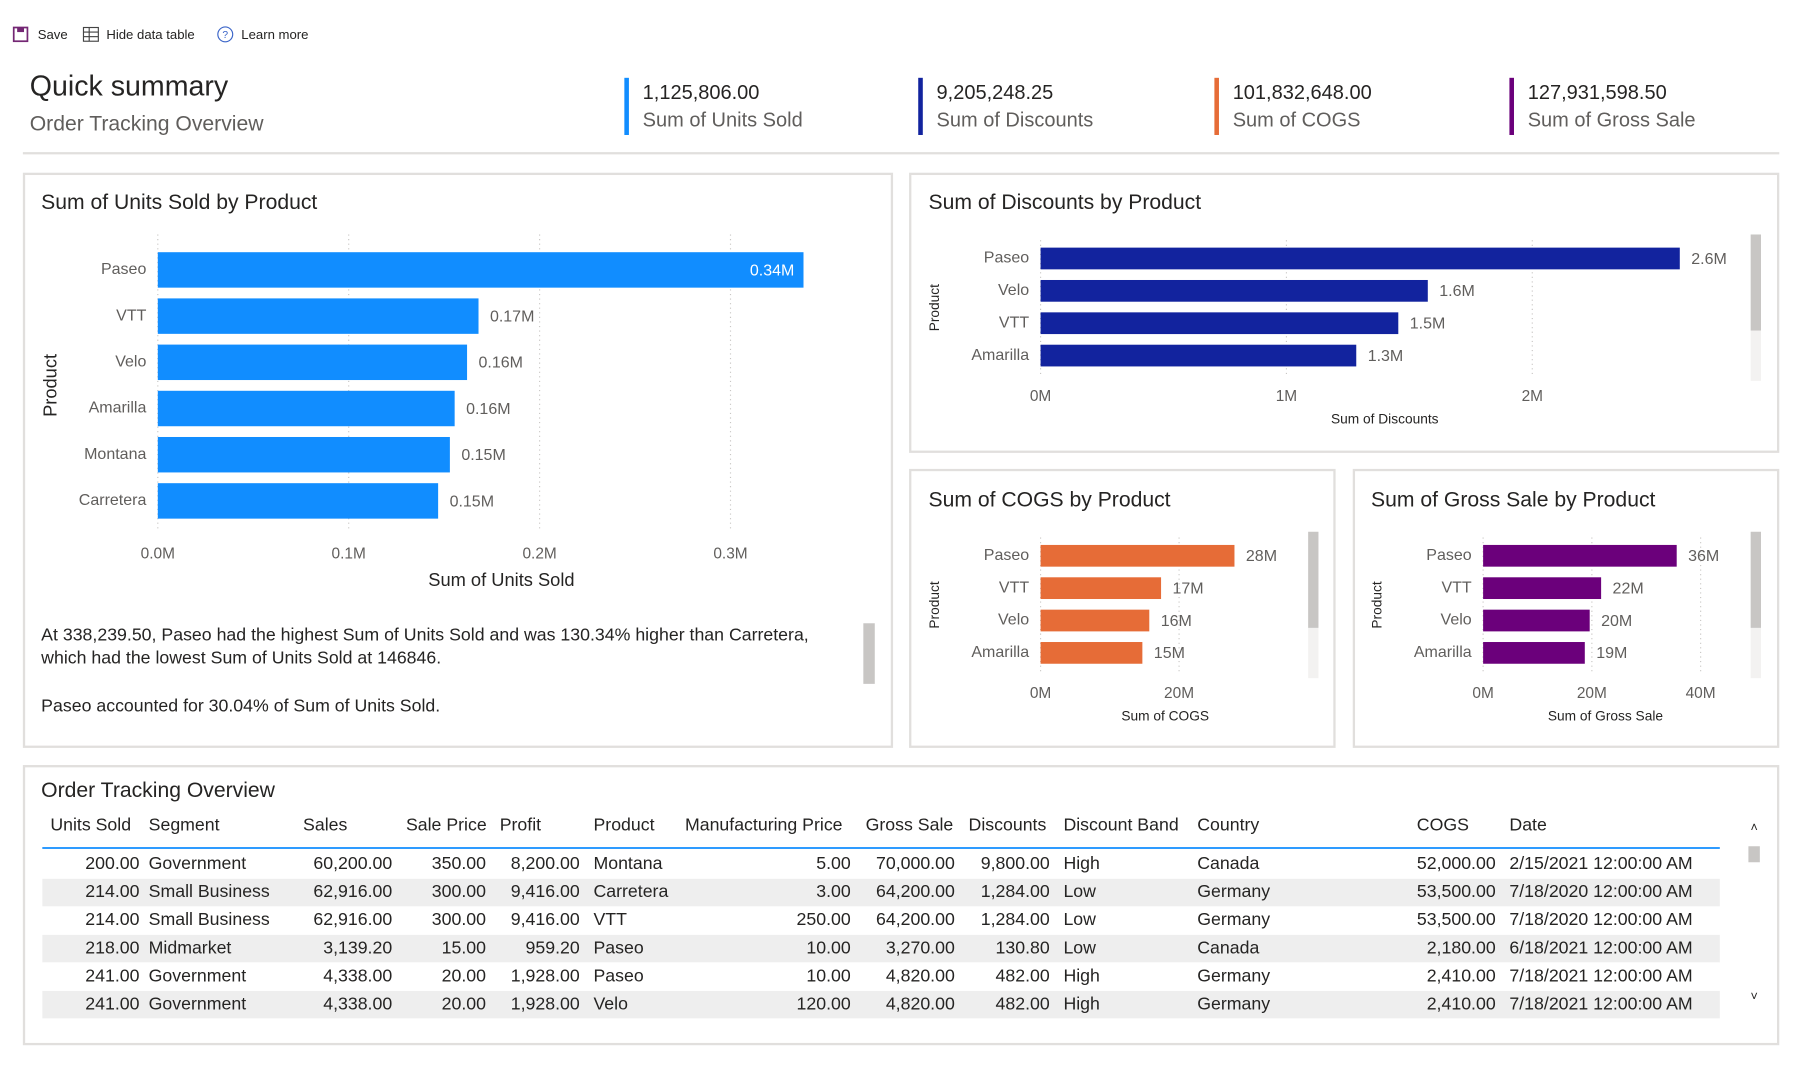  I want to click on kpi-label: Sum of Gross Sale, so click(1612, 121).